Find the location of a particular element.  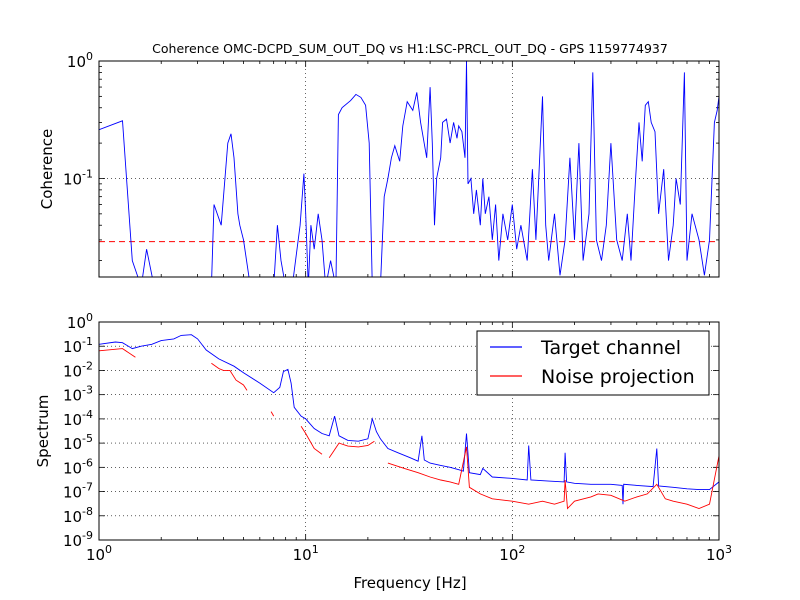

y-tick-label-exponent: -7 is located at coordinates (87, 487).